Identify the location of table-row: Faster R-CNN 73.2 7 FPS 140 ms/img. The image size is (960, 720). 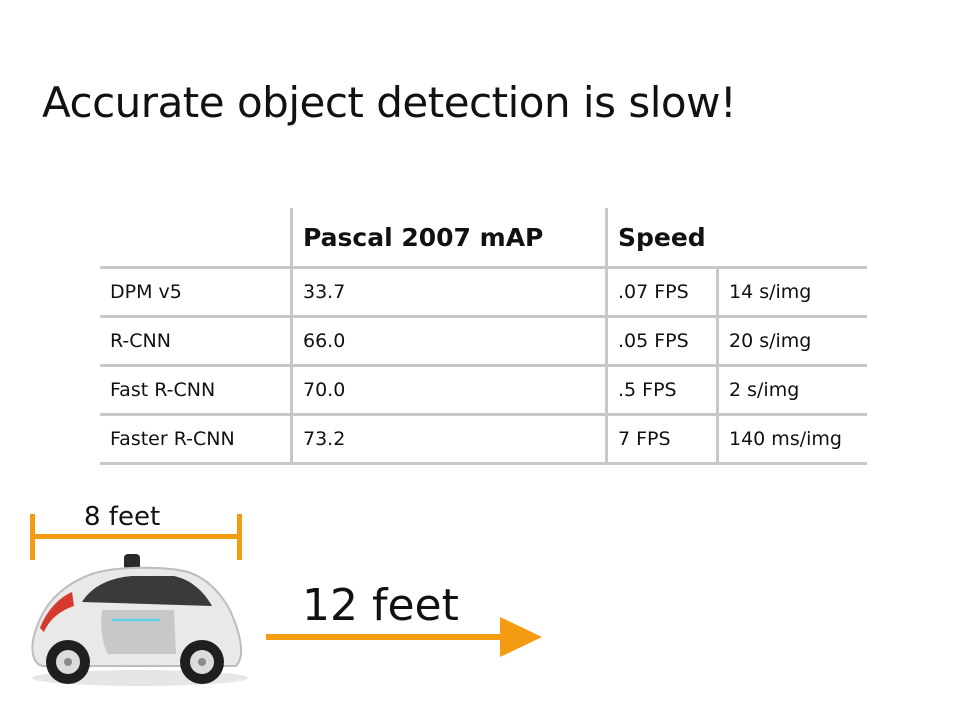
(483, 439).